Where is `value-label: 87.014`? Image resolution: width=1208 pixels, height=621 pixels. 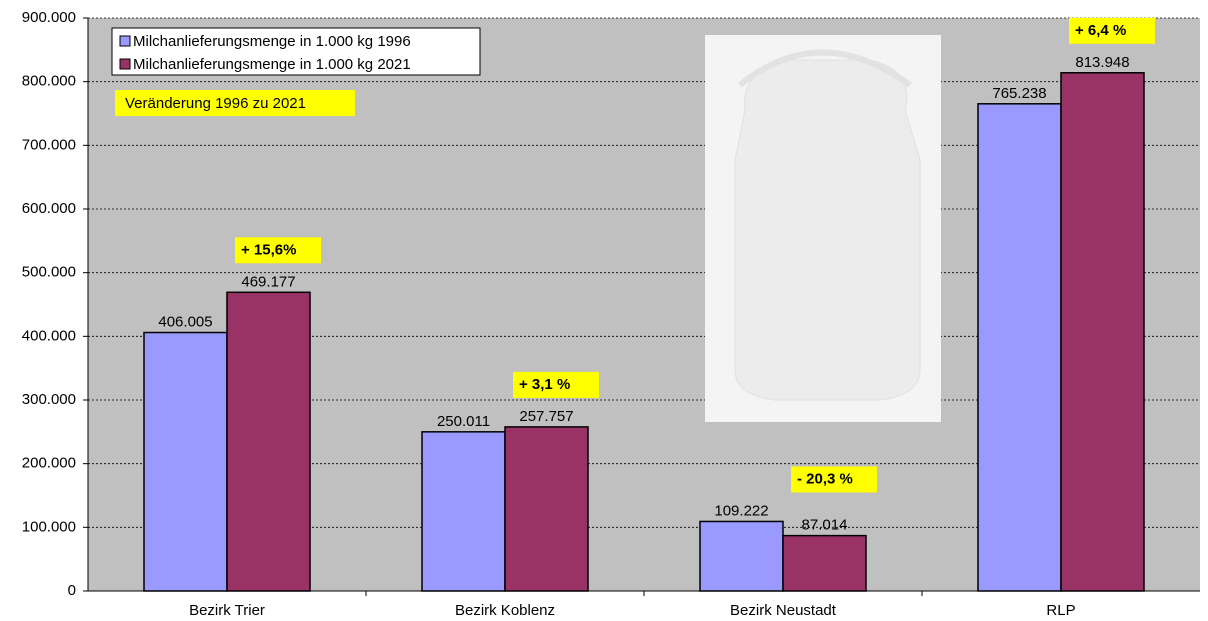
value-label: 87.014 is located at coordinates (825, 525).